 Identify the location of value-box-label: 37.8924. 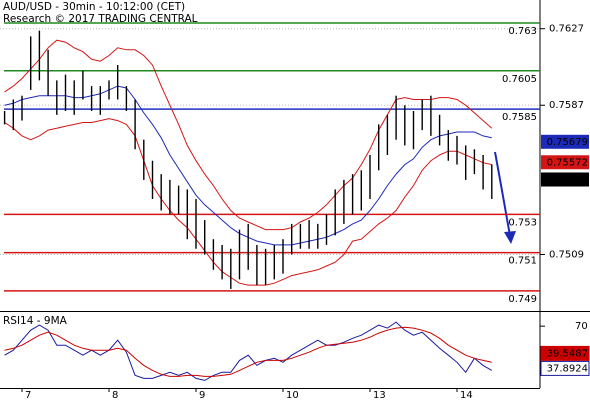
(567, 368).